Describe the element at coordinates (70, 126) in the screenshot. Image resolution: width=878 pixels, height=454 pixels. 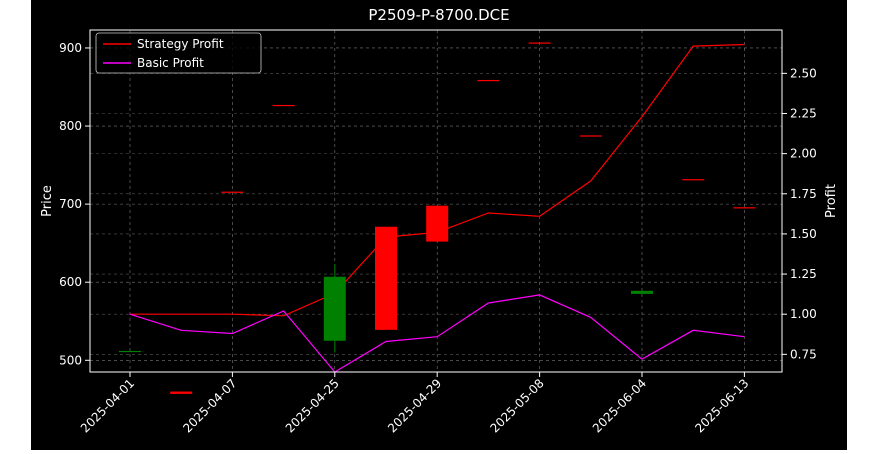
I see `y-tick-label-left: 800` at that location.